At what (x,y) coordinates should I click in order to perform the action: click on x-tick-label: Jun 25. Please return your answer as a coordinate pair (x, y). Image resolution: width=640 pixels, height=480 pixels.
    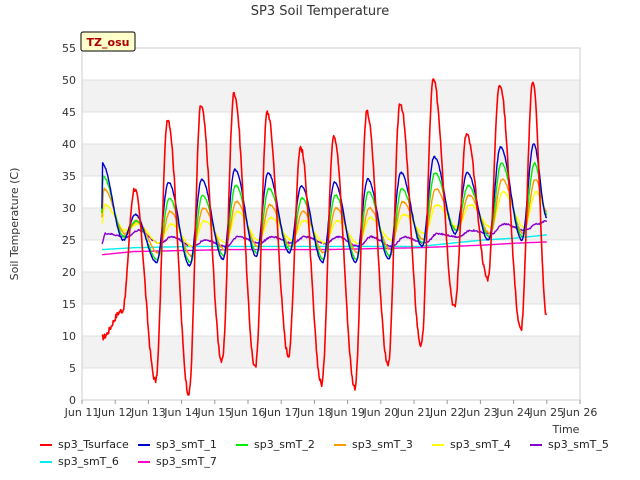
    Looking at the image, I should click on (546, 412).